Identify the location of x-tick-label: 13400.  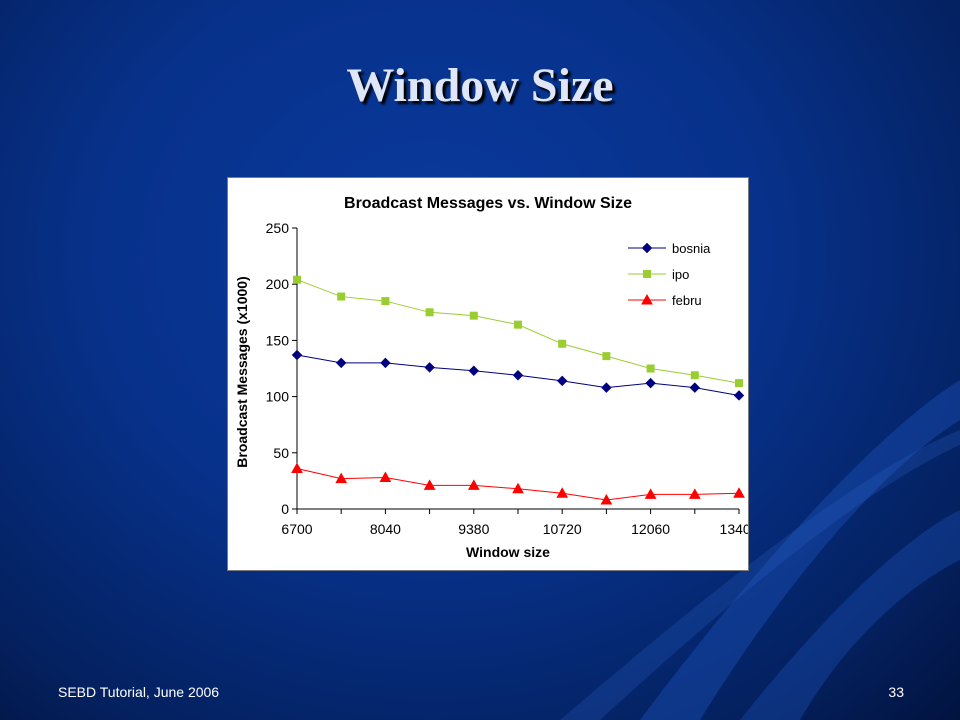
(734, 529).